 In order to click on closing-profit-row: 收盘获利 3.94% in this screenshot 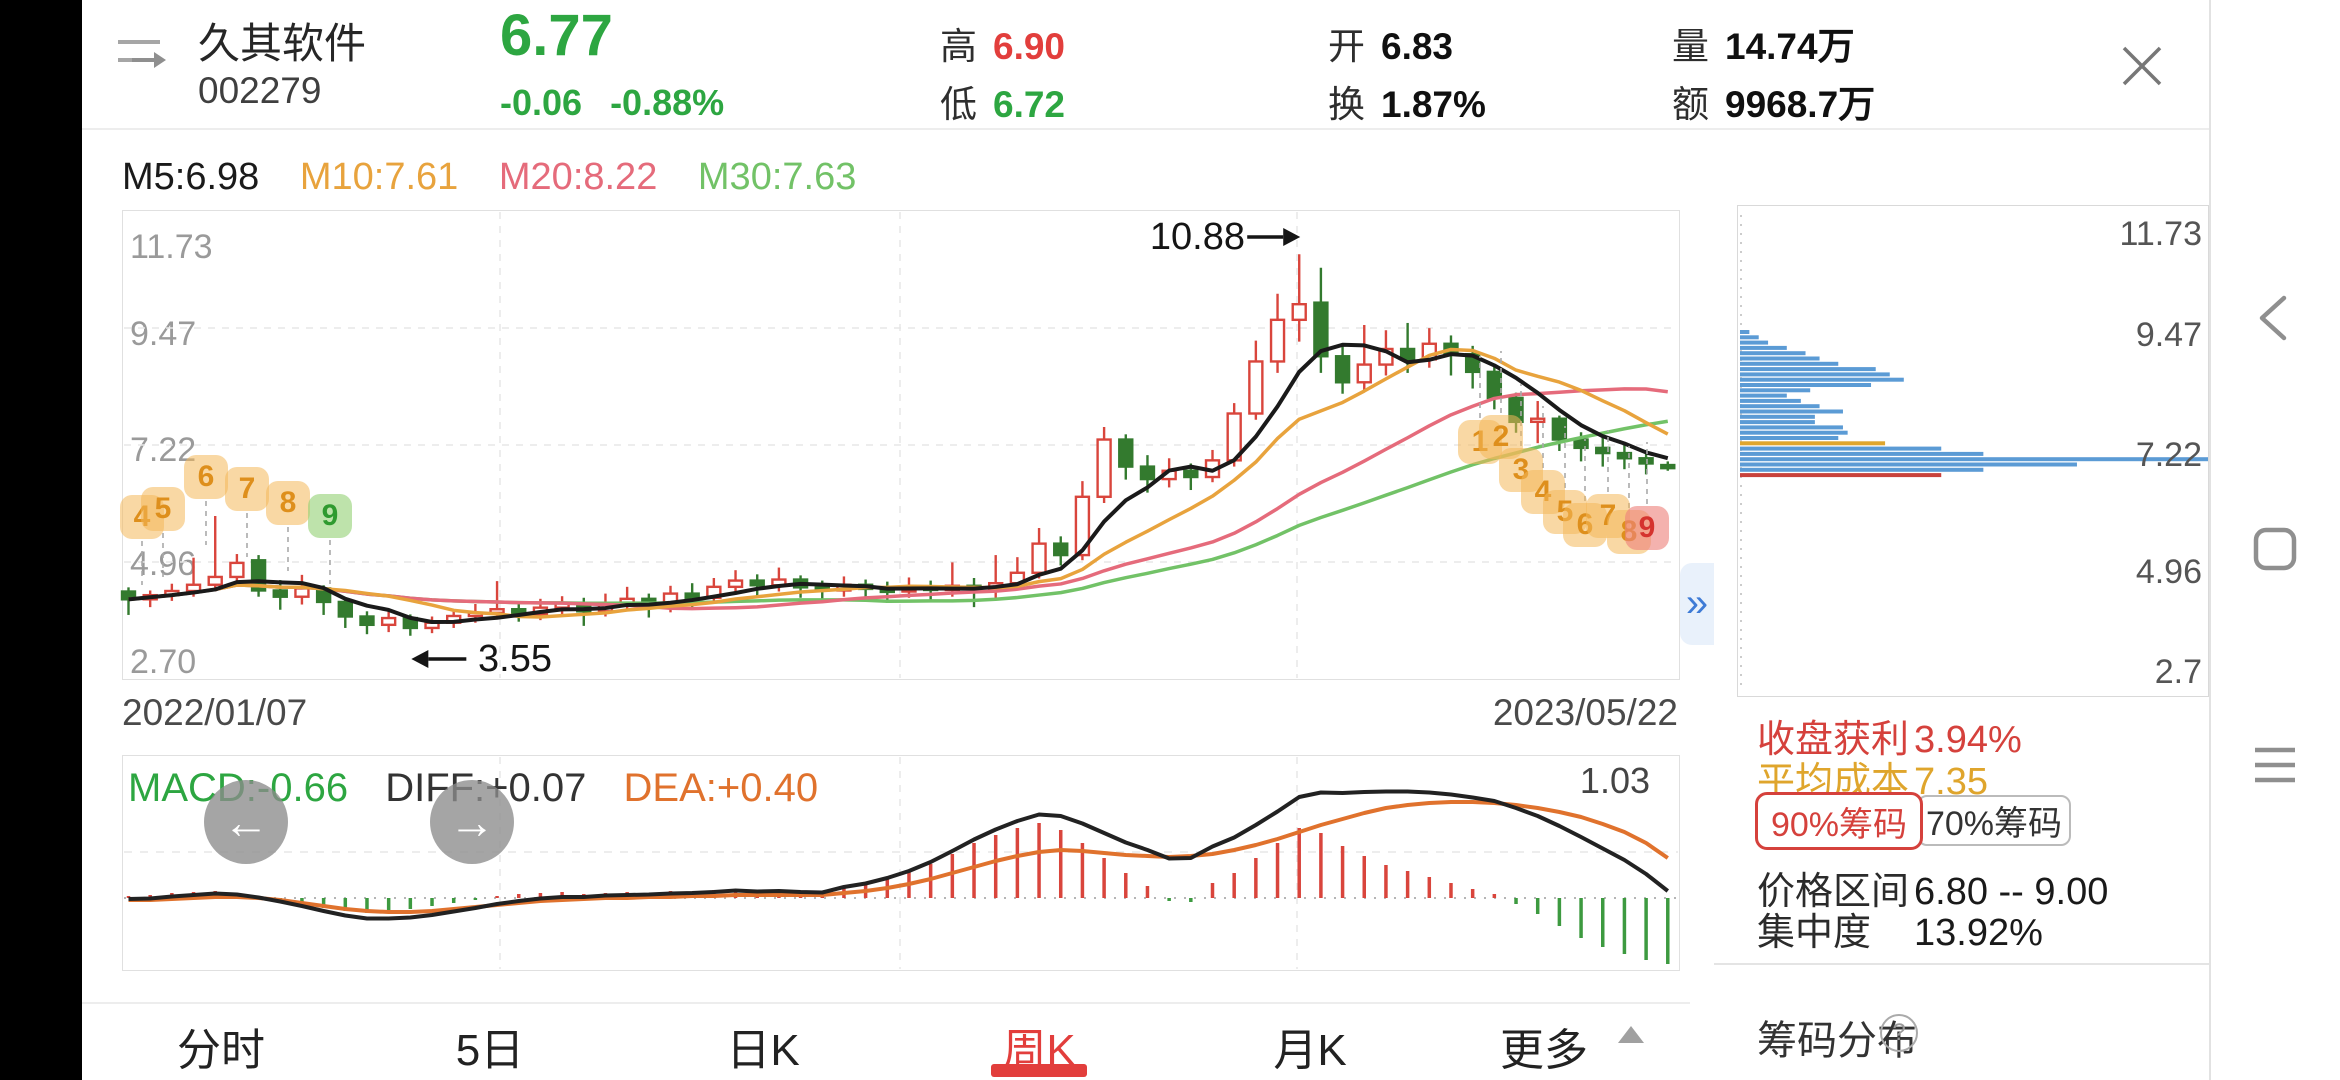, I will do `click(1889, 740)`.